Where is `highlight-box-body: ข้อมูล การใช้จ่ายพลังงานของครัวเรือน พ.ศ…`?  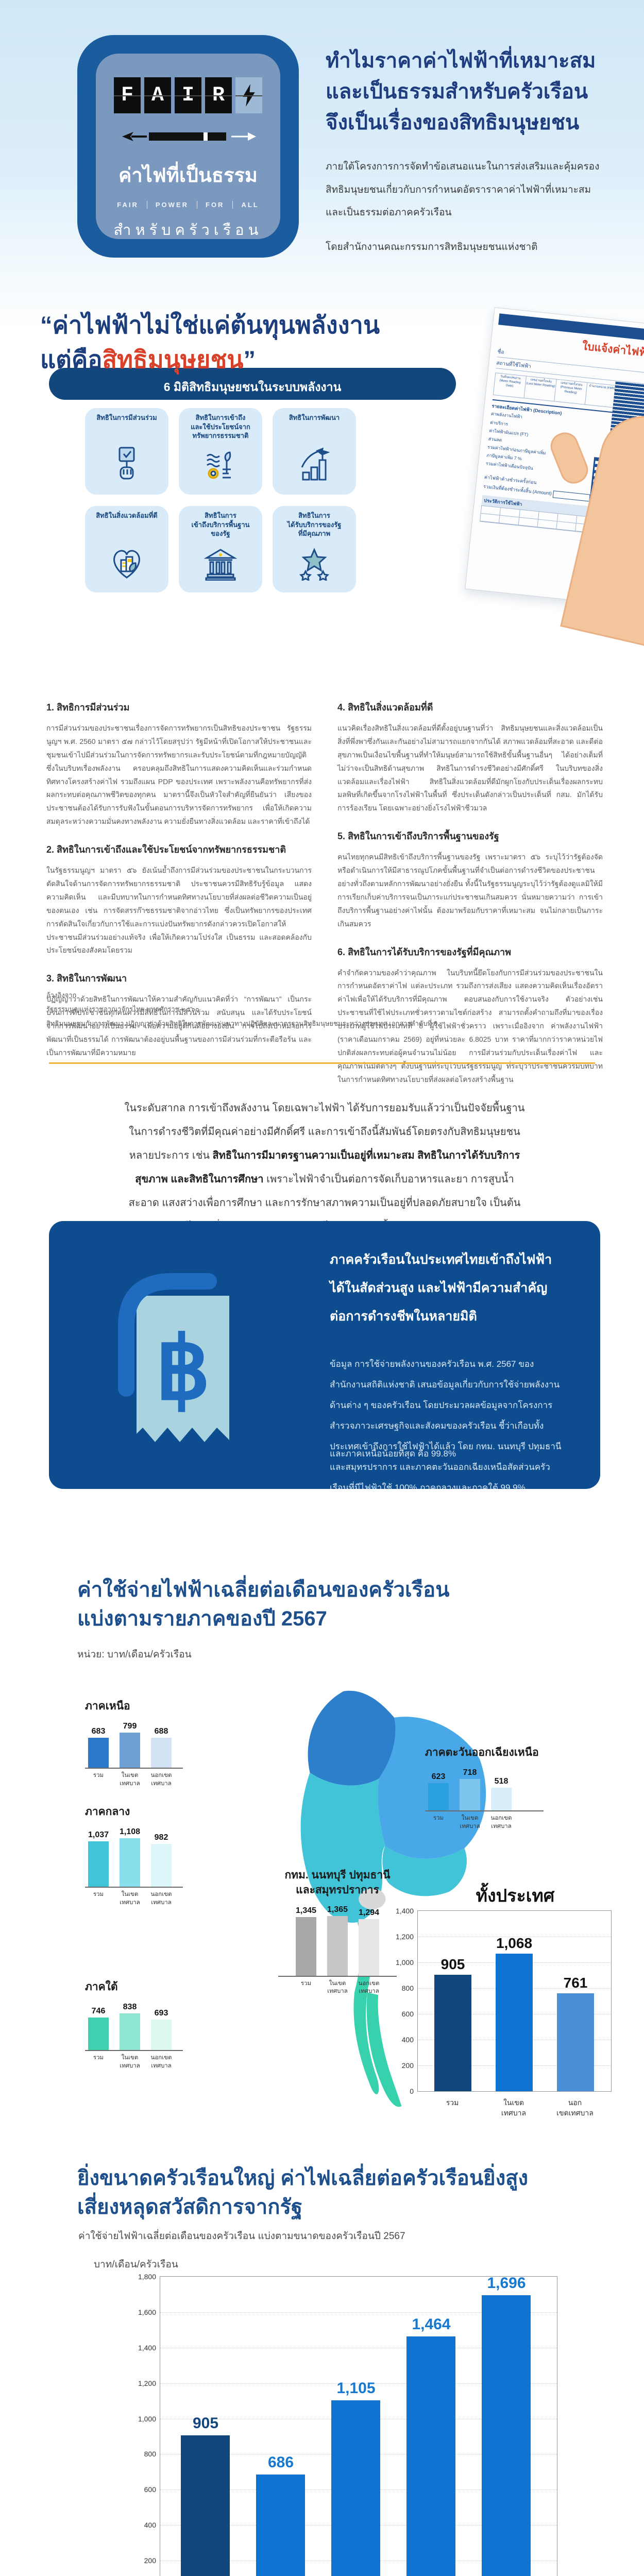 highlight-box-body: ข้อมูล การใช้จ่ายพลังงานของครัวเรือน พ.ศ… is located at coordinates (446, 1424).